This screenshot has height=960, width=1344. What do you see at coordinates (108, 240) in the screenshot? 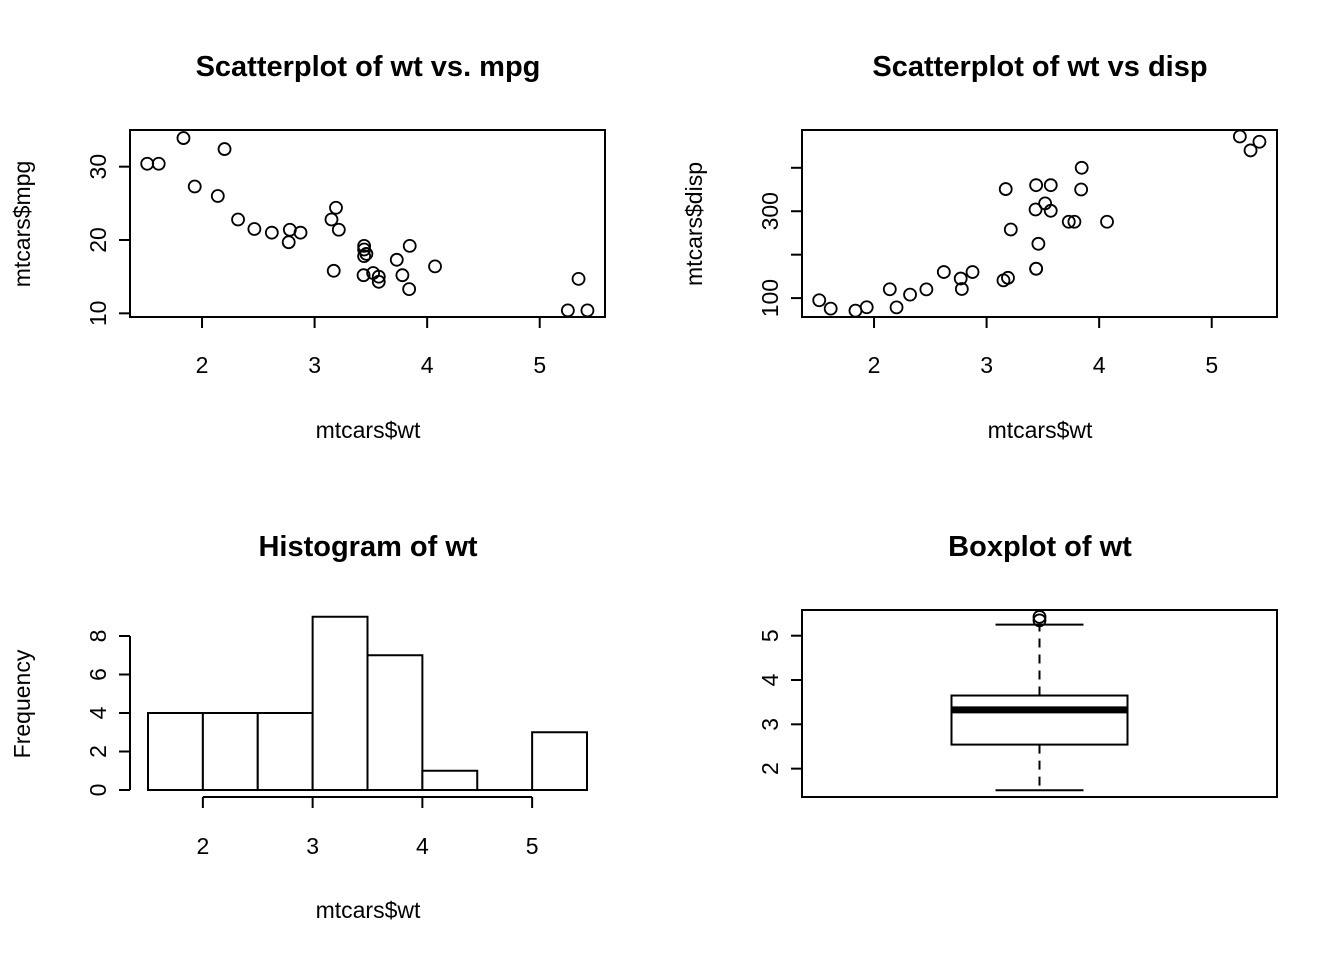
I see `y-axis: 10 20 30` at bounding box center [108, 240].